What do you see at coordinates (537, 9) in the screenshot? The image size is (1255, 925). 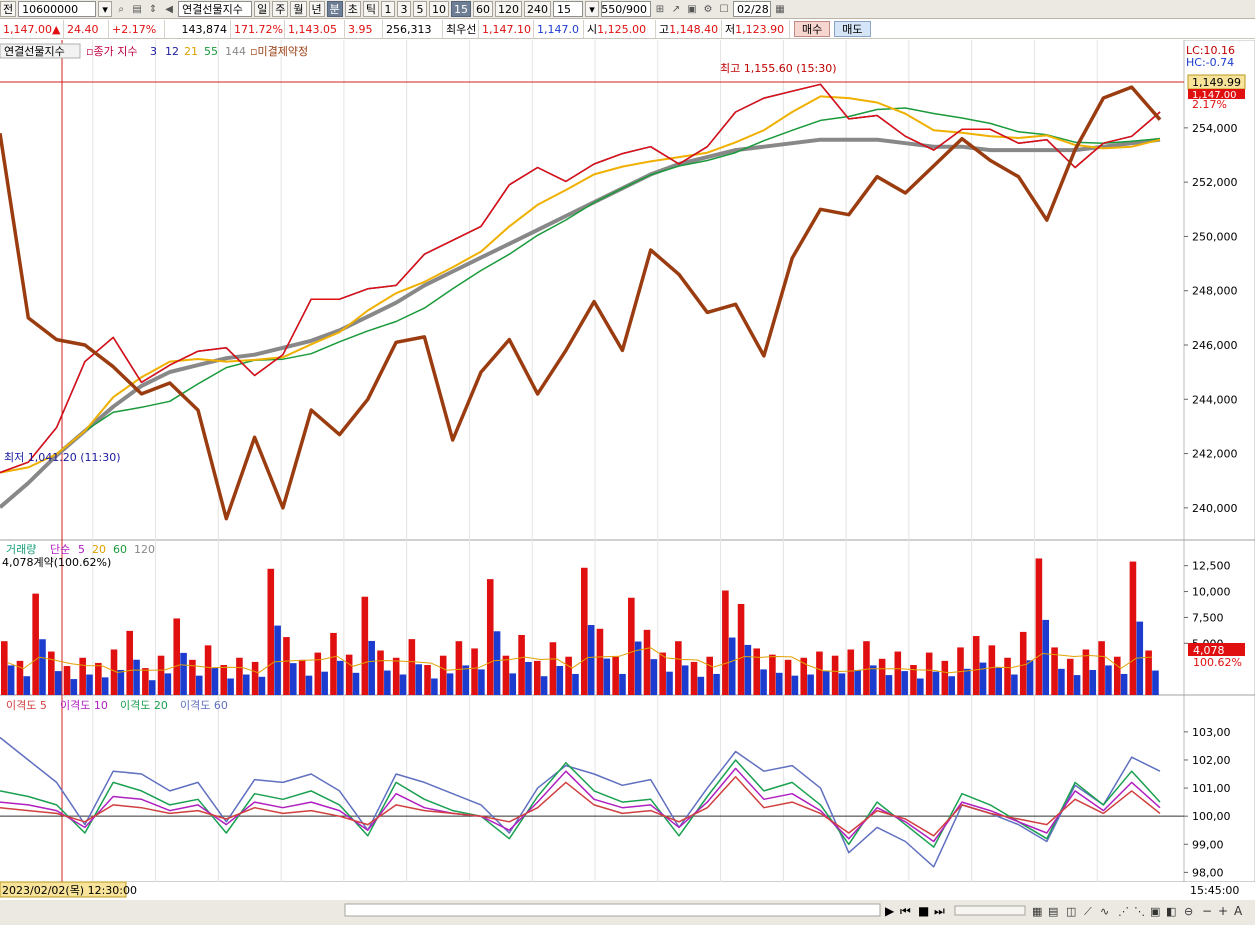 I see `minute-240: 240` at bounding box center [537, 9].